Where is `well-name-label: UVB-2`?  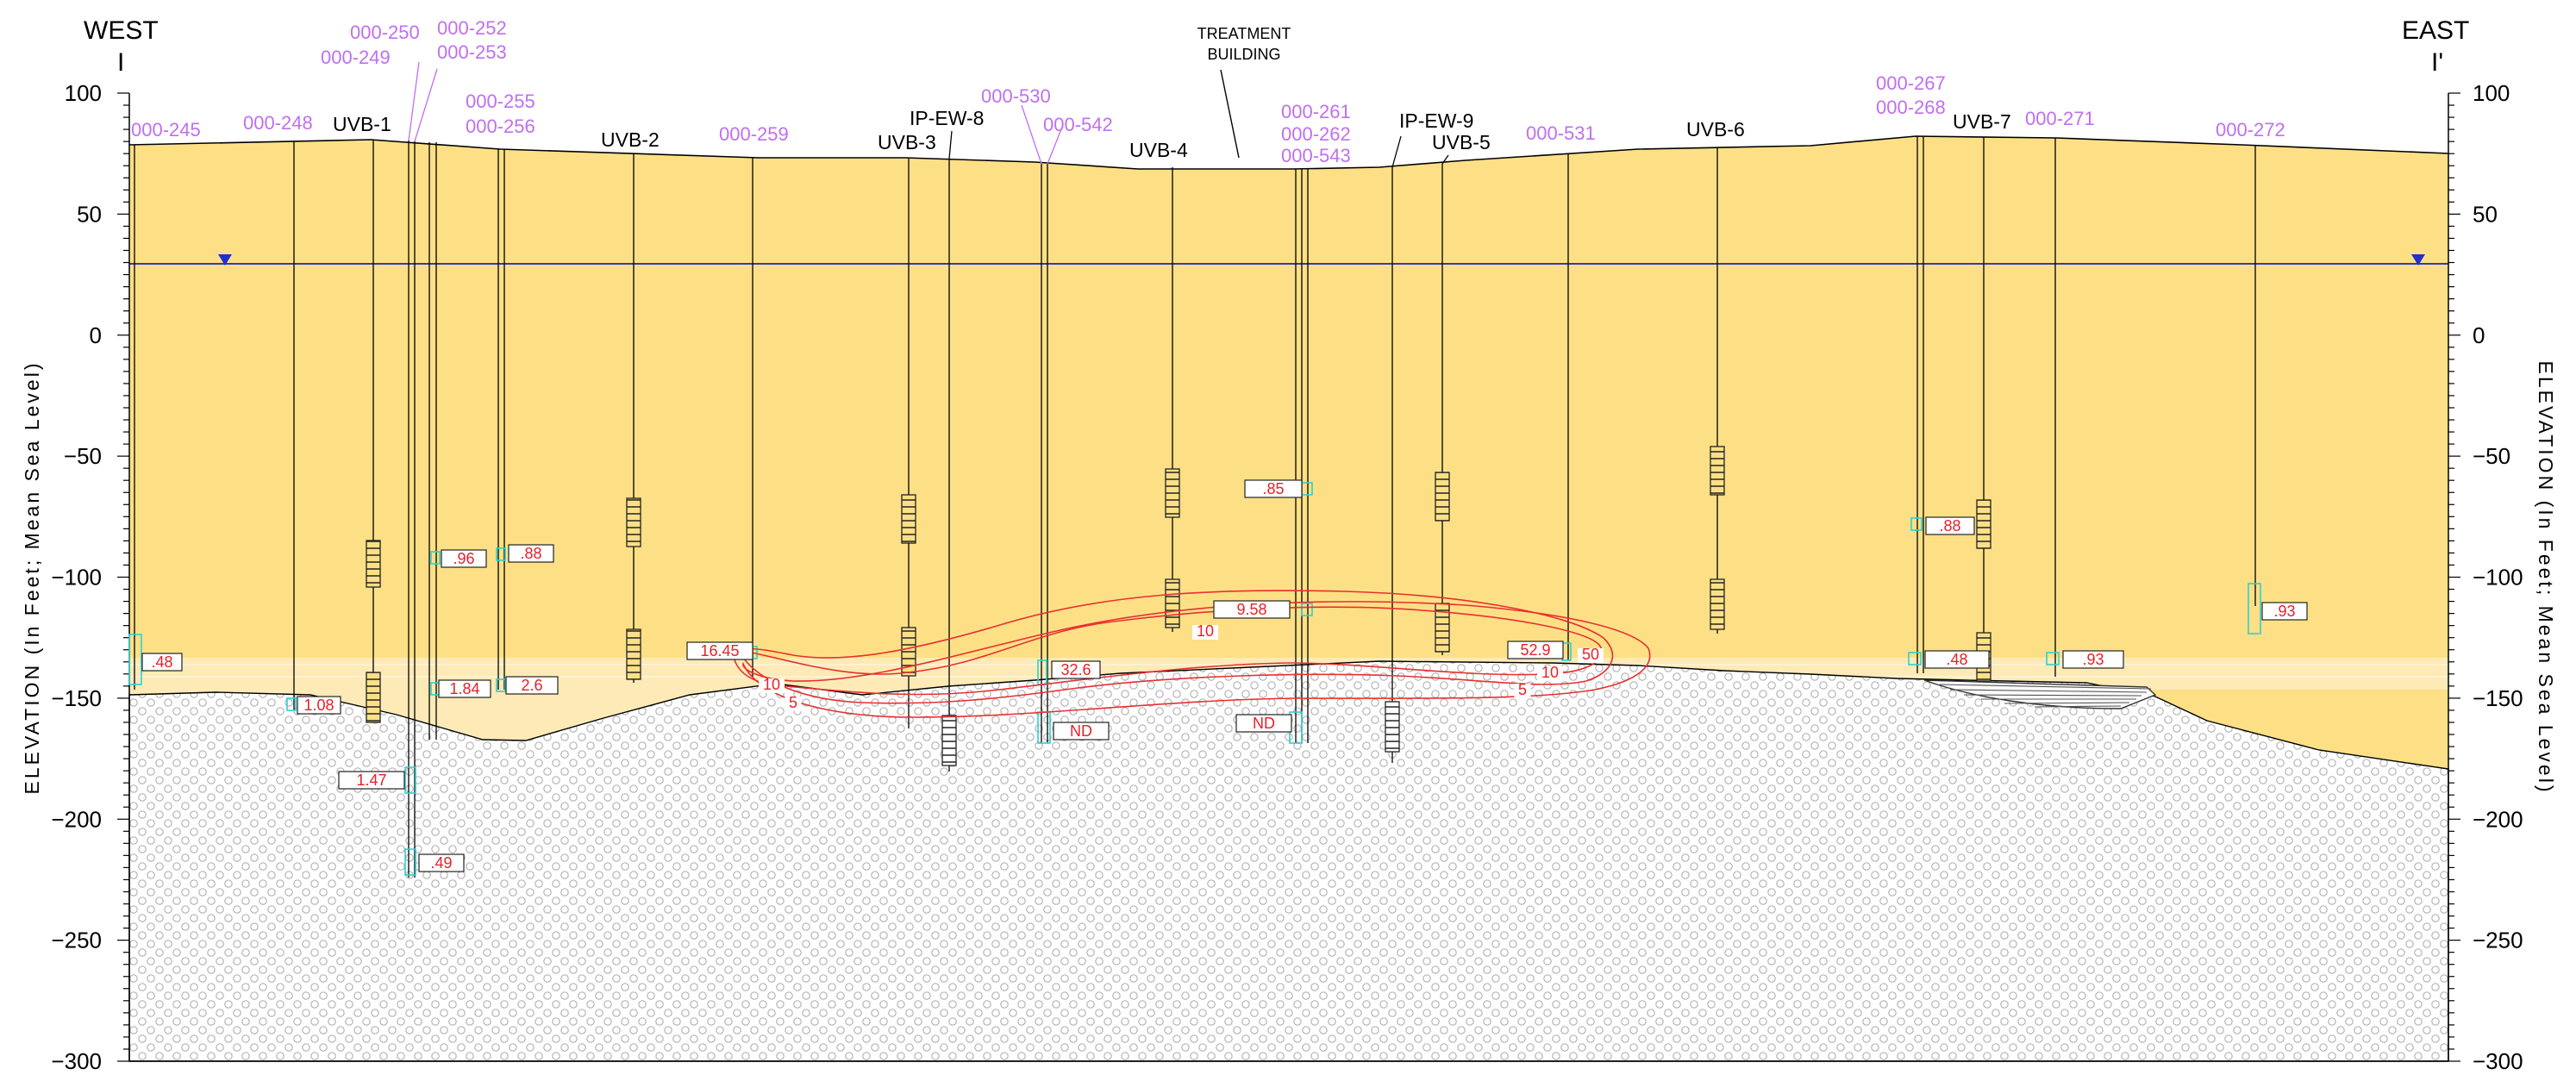
well-name-label: UVB-2 is located at coordinates (631, 139).